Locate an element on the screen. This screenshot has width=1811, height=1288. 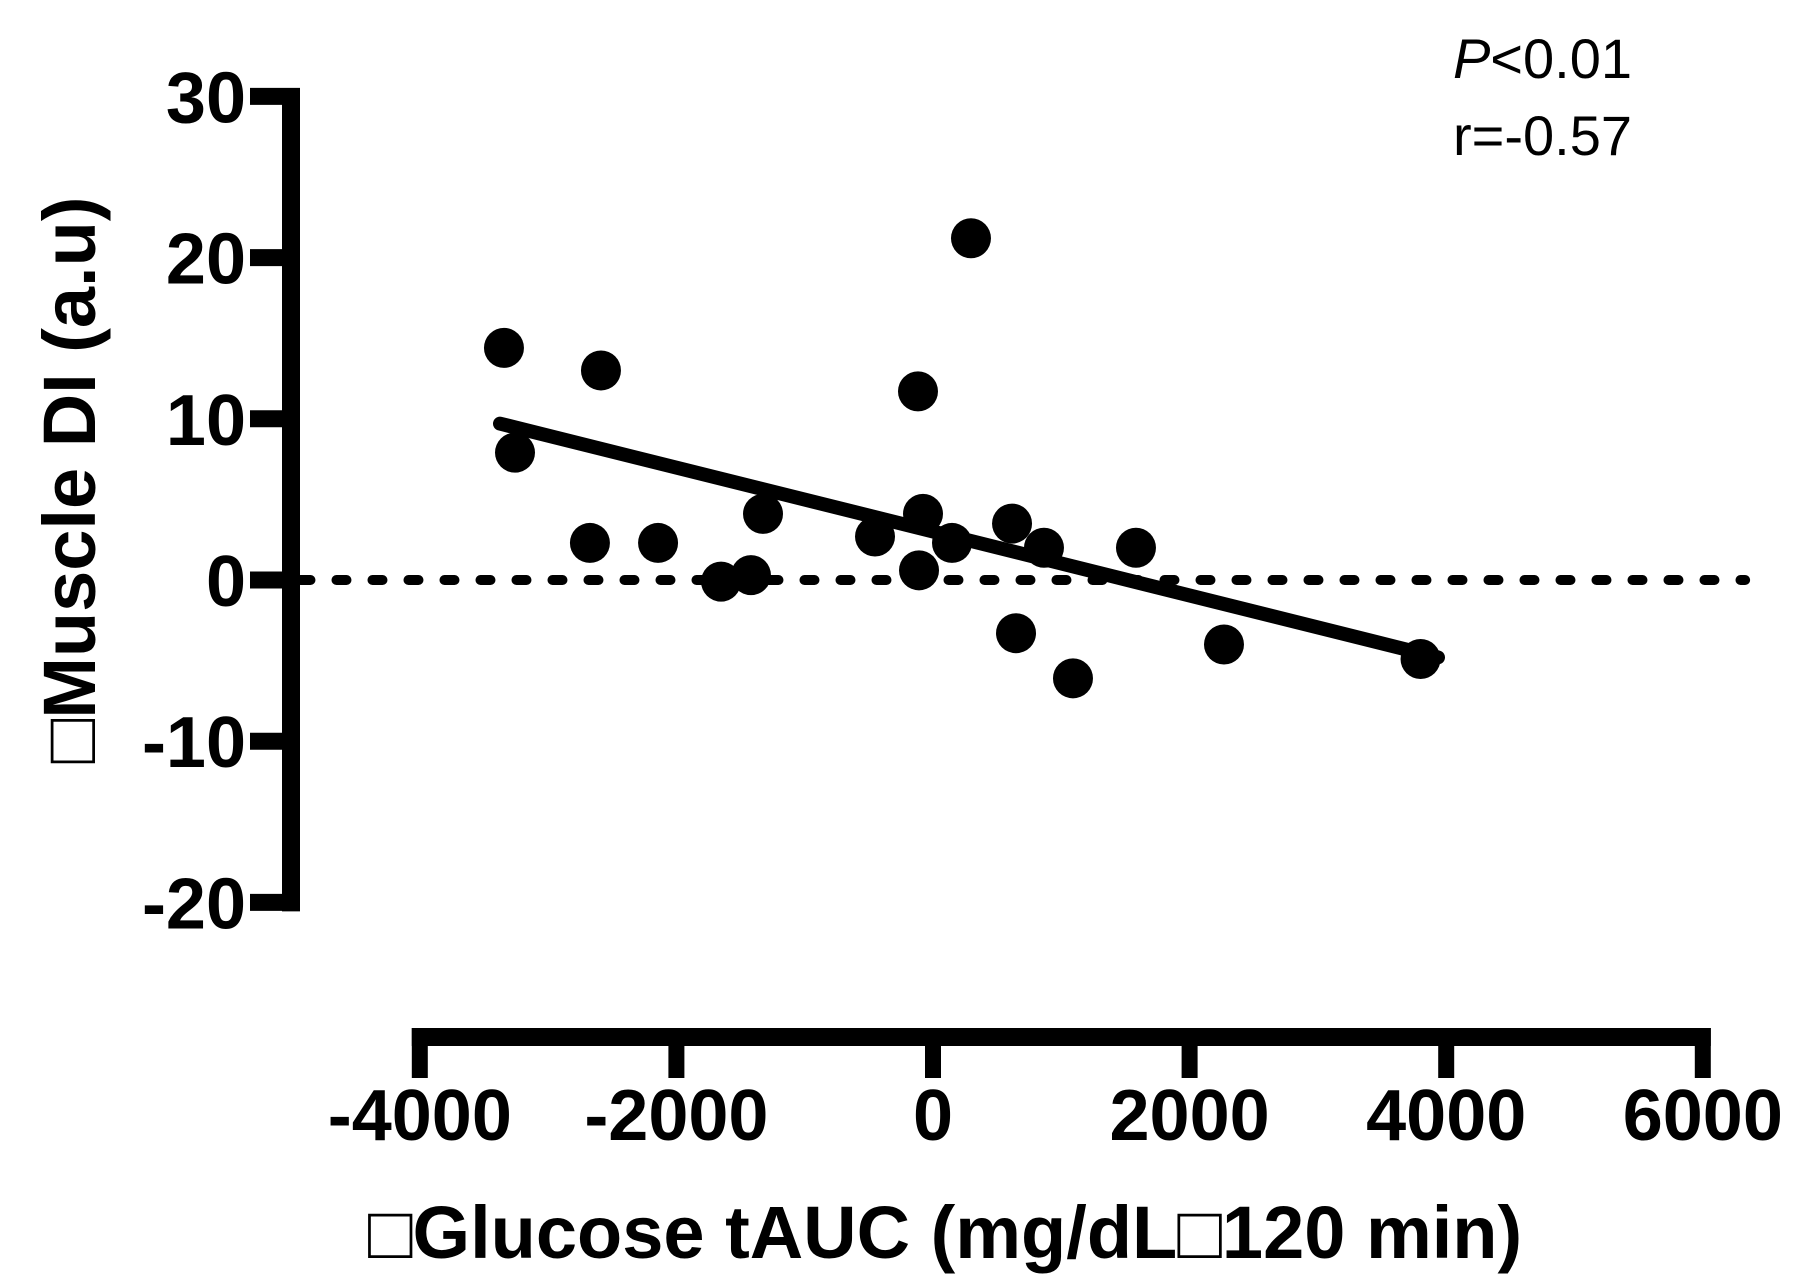
x-axis: -4000 -2000 0 2000 4000 6000 is located at coordinates (1055, 1092).